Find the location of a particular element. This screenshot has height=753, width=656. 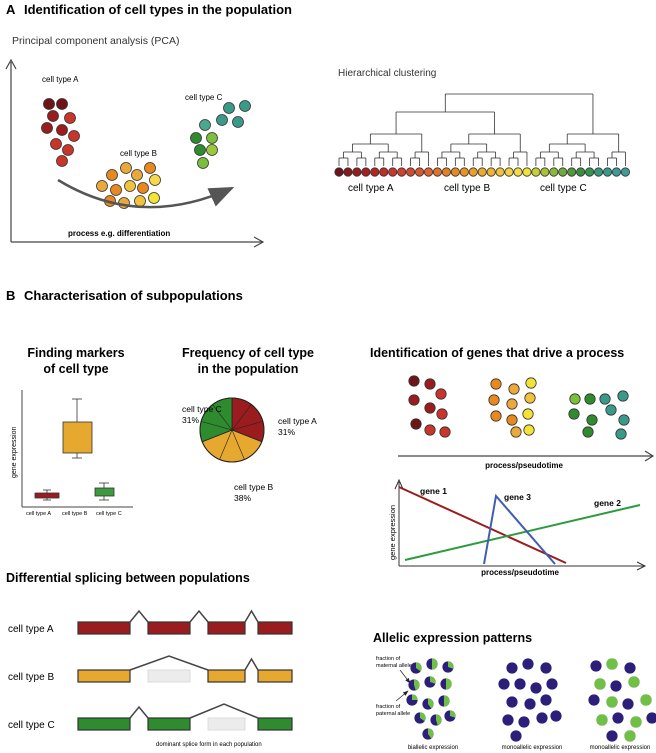

pca-cell-points is located at coordinates (146, 153).